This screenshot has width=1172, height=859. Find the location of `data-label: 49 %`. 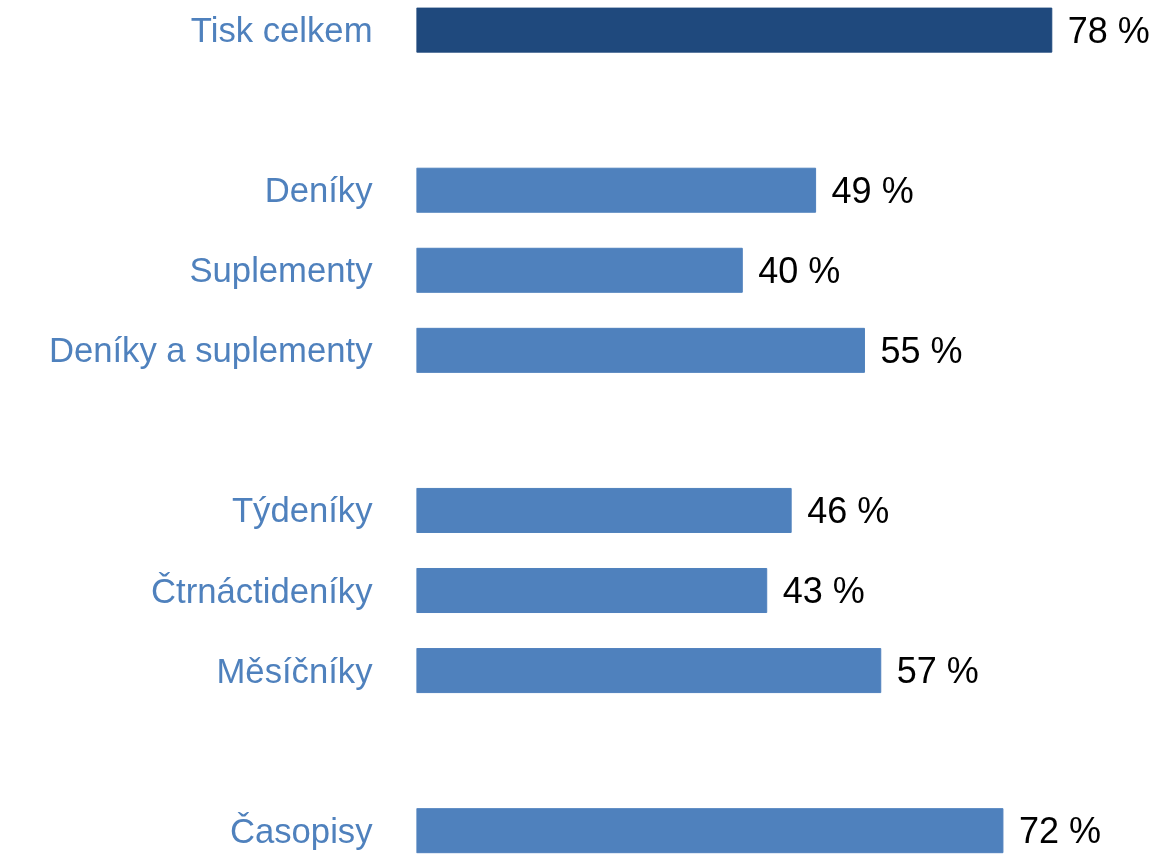

data-label: 49 % is located at coordinates (872, 190).